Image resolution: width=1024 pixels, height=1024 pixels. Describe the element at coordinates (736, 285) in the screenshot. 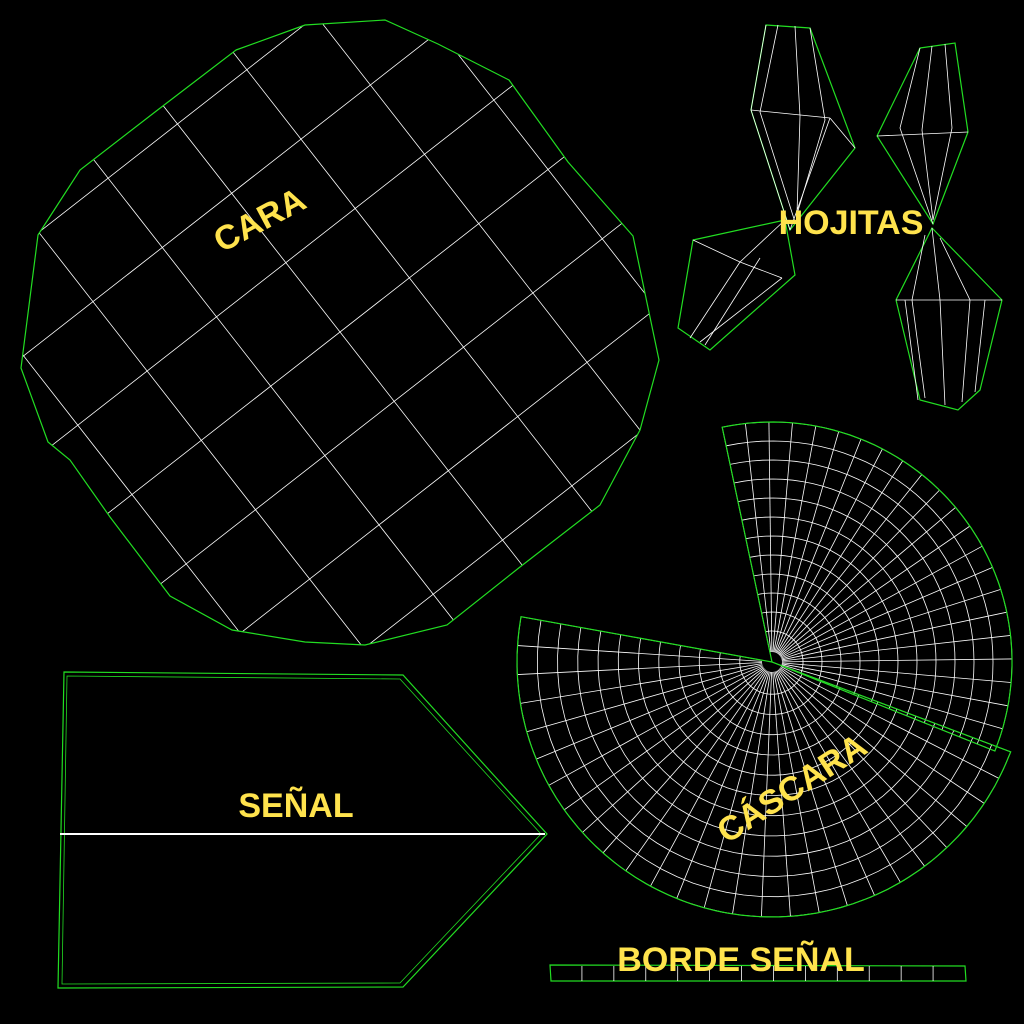

I see `leaf-left-bottom` at that location.